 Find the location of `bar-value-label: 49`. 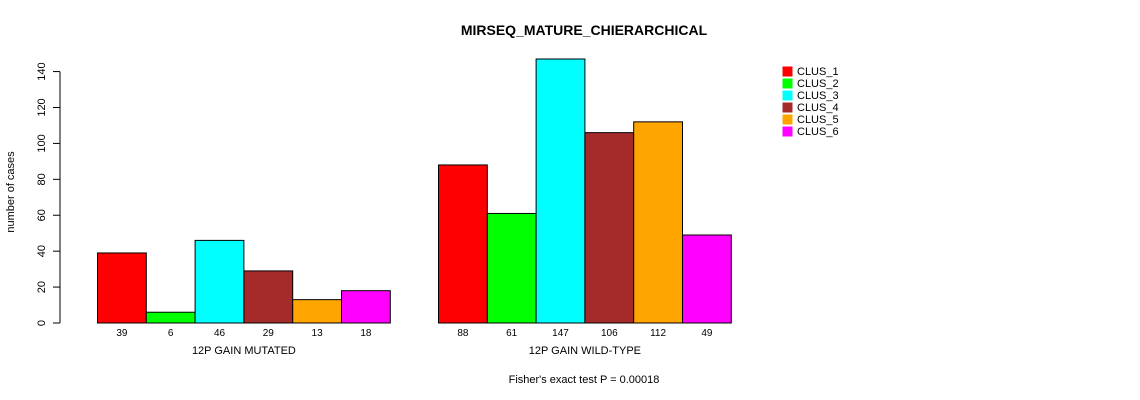

bar-value-label: 49 is located at coordinates (707, 333).